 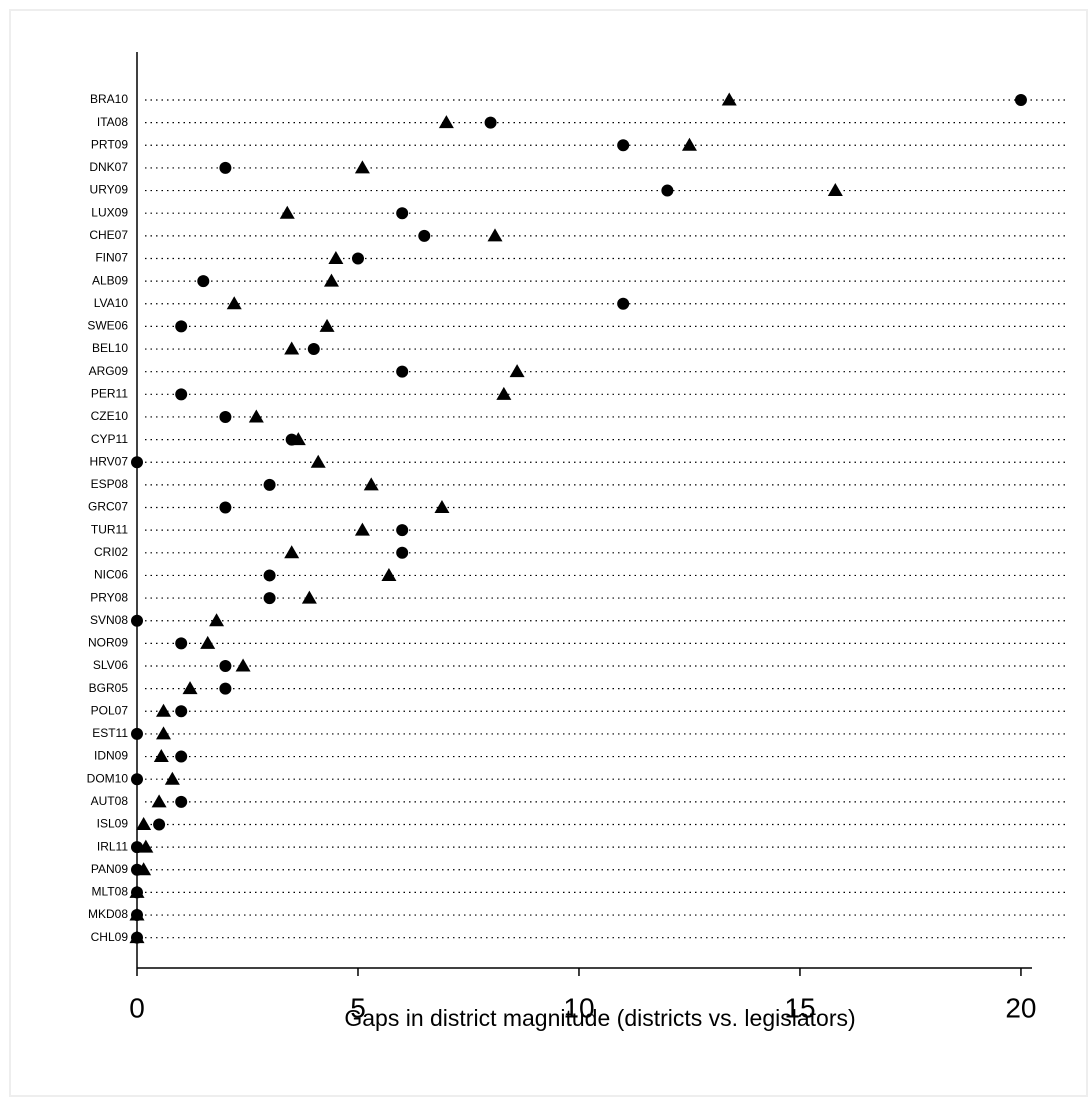 What do you see at coordinates (110, 892) in the screenshot?
I see `category-label: MLT08` at bounding box center [110, 892].